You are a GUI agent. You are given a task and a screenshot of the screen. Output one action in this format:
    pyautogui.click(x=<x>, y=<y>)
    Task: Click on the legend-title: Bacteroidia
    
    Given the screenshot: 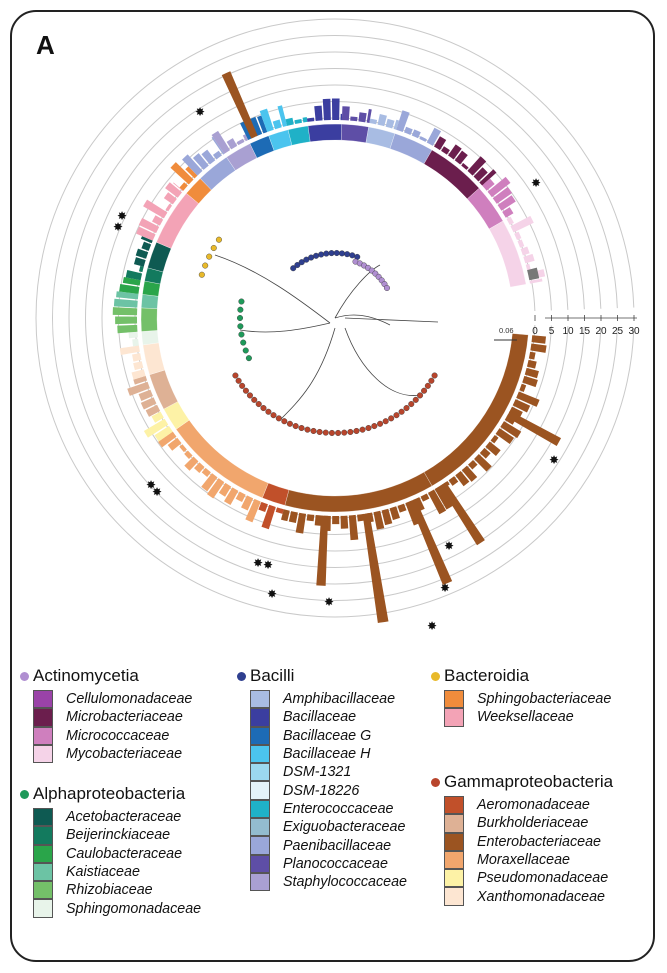 What is the action you would take?
    pyautogui.click(x=521, y=676)
    